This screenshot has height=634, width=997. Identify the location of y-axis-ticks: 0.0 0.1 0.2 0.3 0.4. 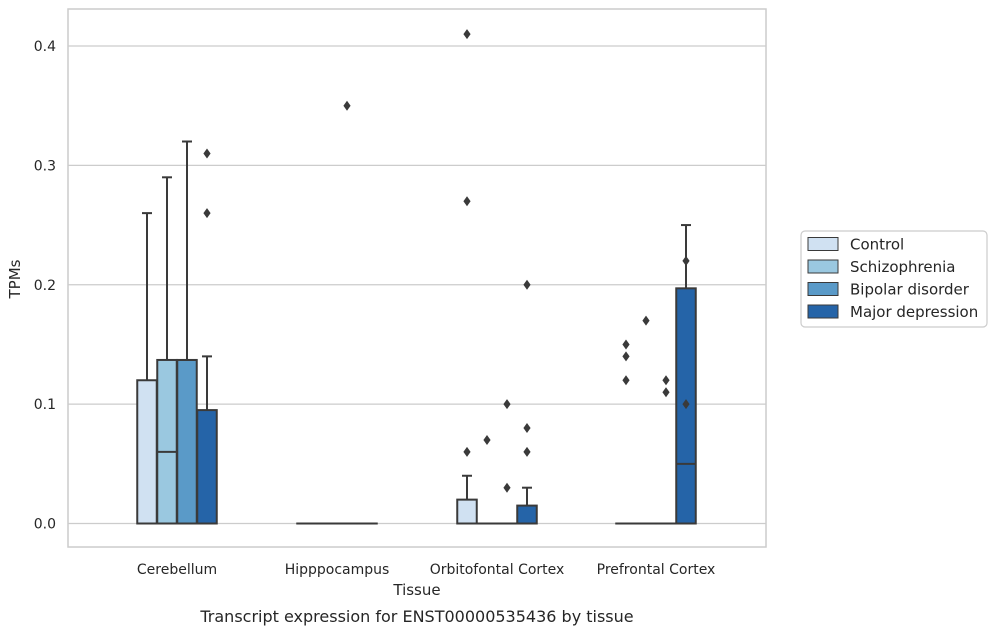
(45, 286).